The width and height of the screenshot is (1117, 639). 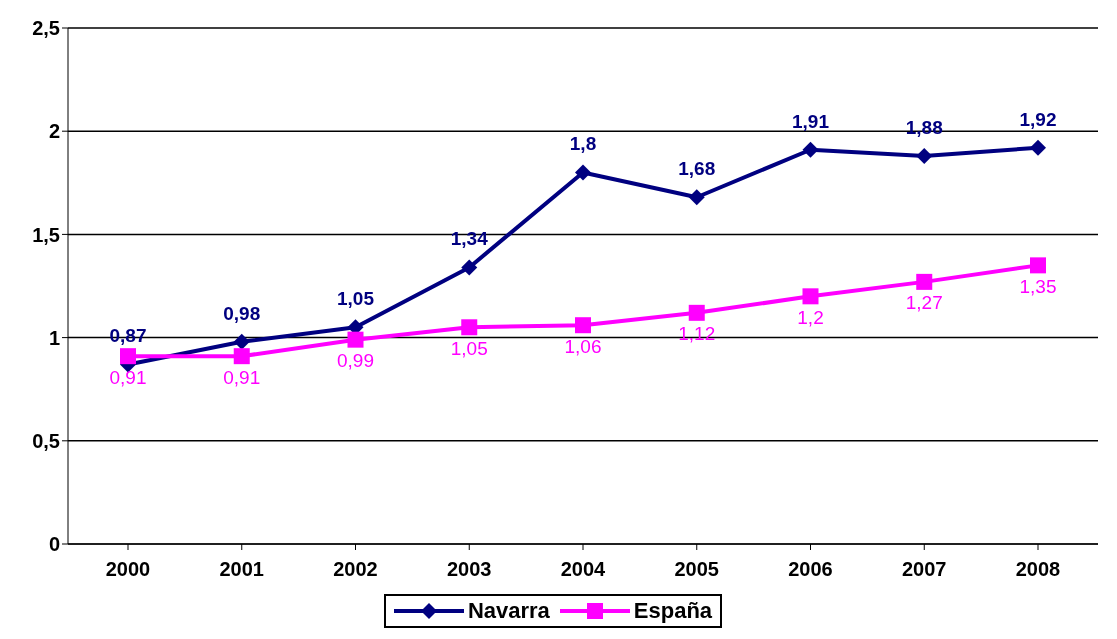 What do you see at coordinates (811, 121) in the screenshot?
I see `data-label: 1,91` at bounding box center [811, 121].